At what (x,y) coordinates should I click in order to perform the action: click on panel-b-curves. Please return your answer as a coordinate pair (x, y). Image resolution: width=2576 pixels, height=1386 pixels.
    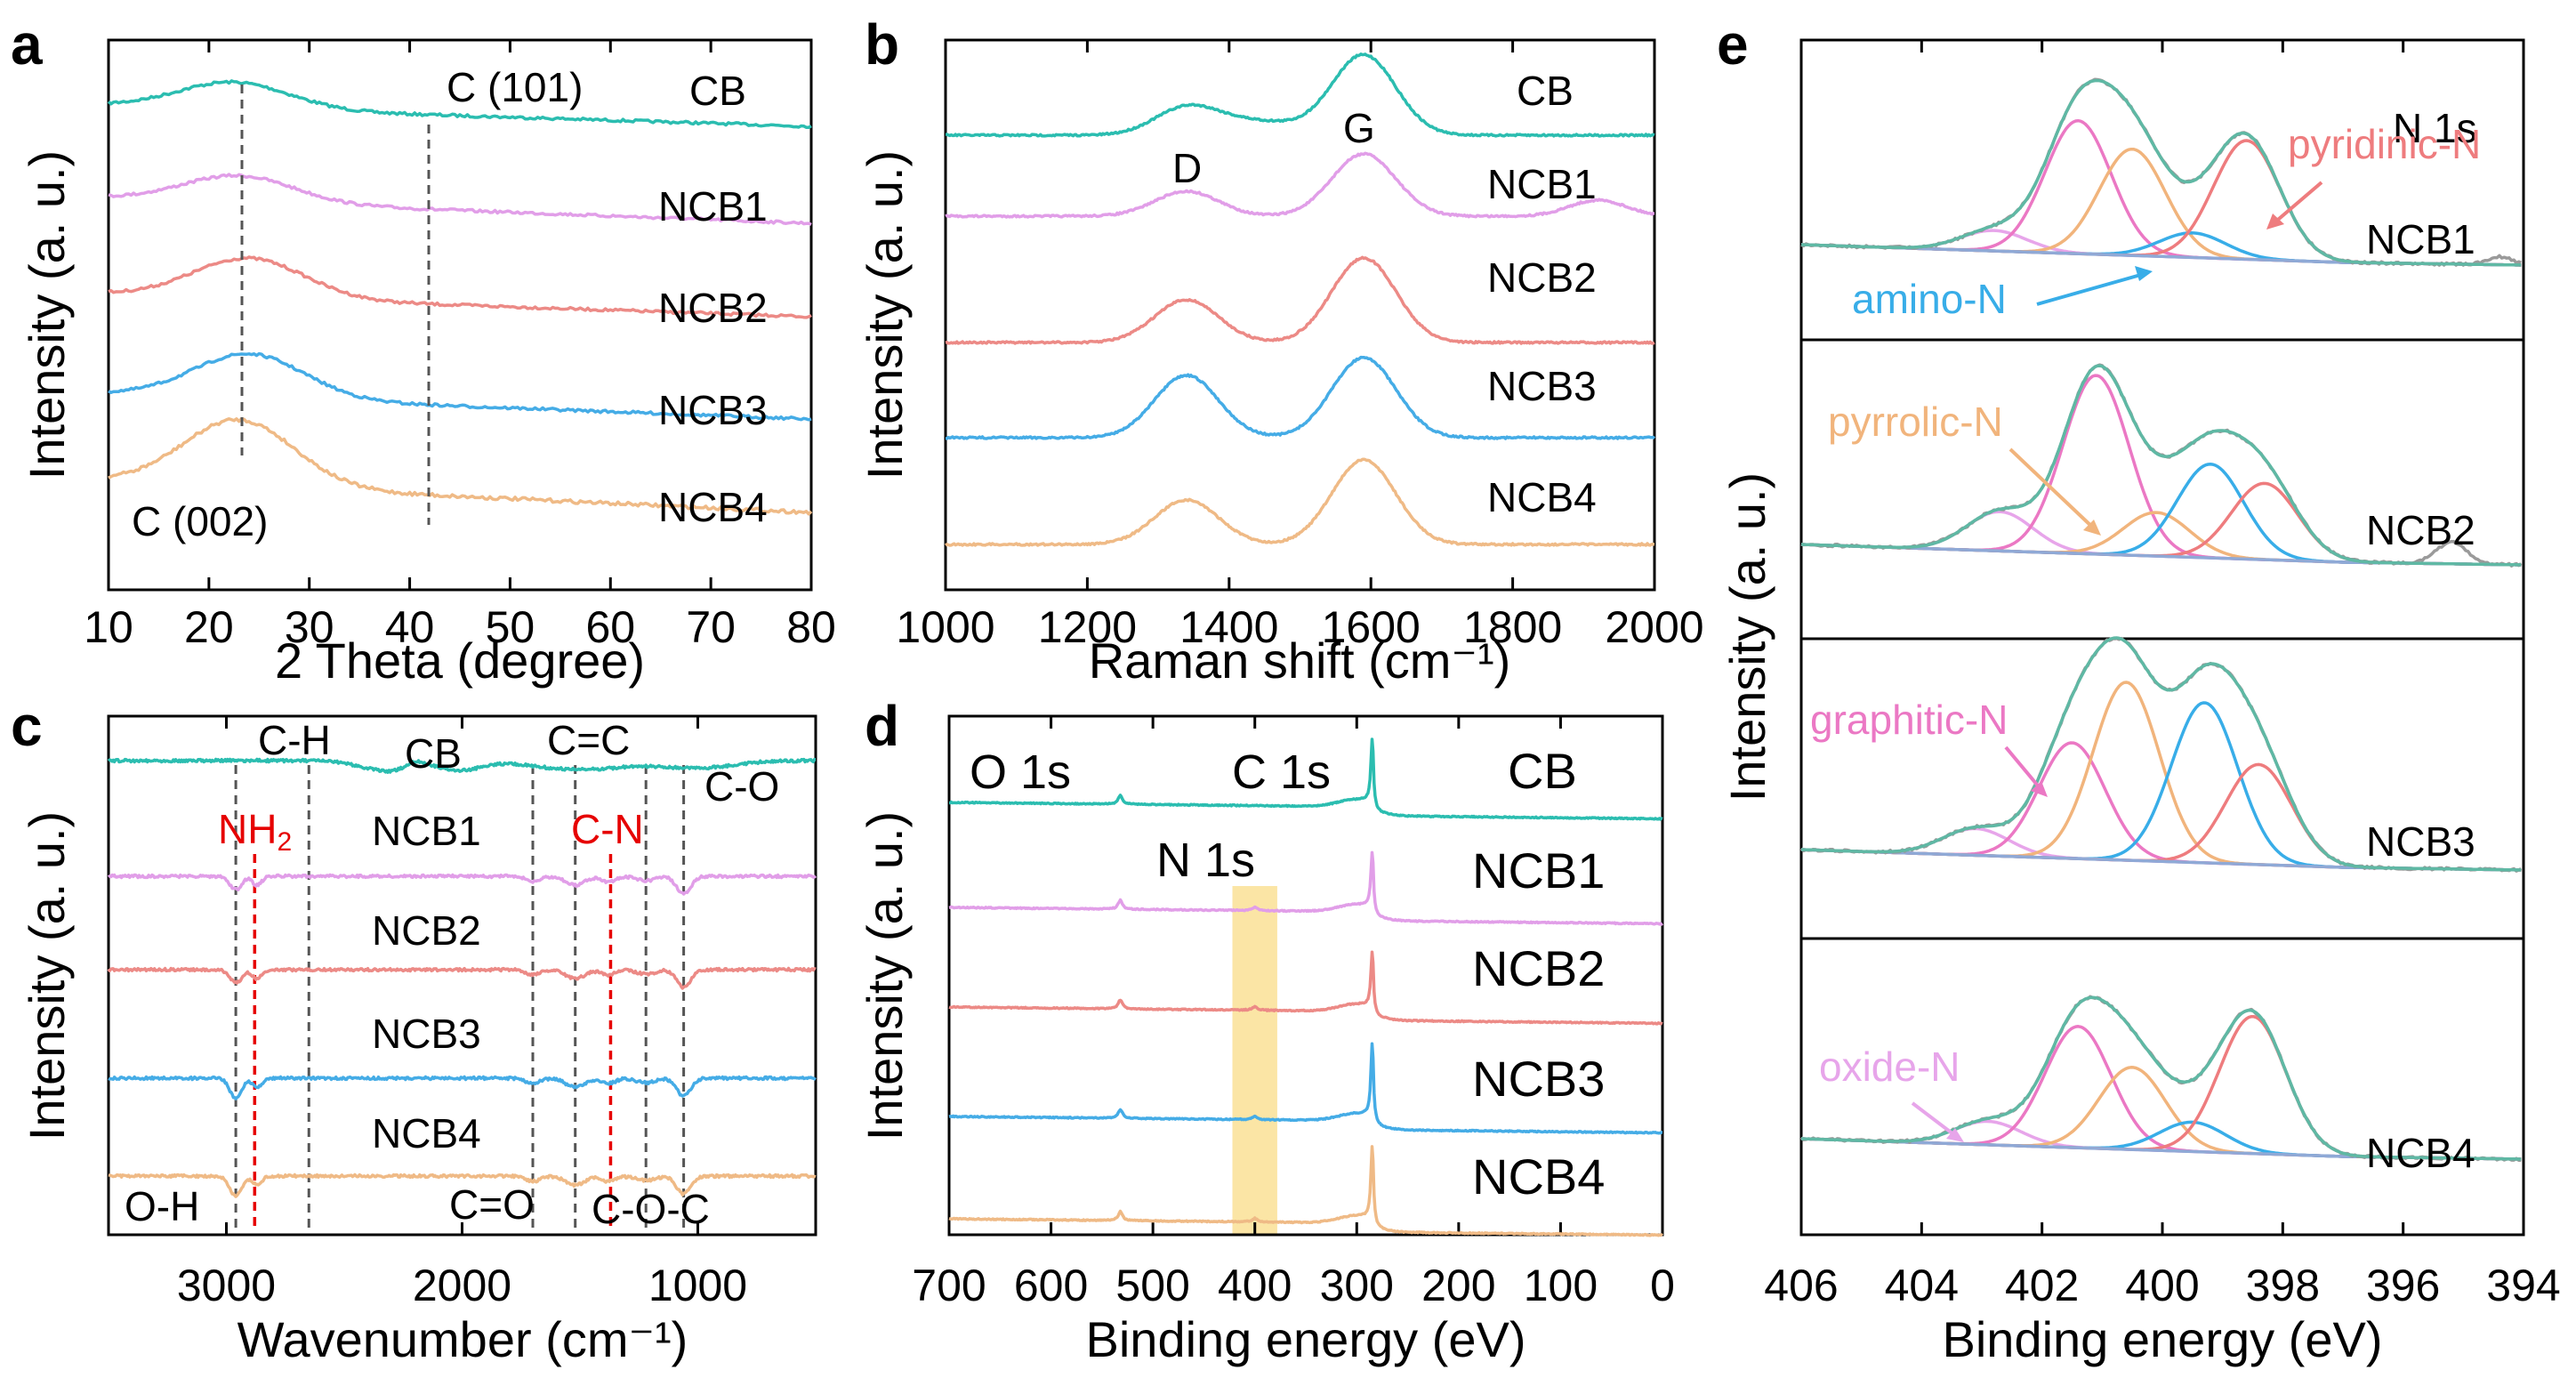
    Looking at the image, I should click on (1300, 299).